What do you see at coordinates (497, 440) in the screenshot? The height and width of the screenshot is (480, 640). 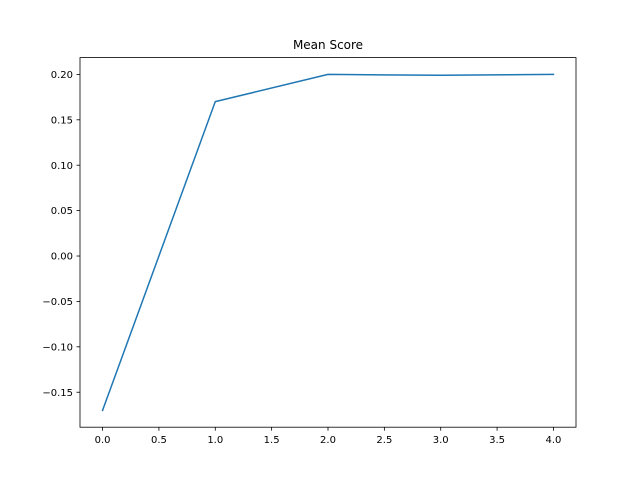 I see `x-tick-label: 3.5` at bounding box center [497, 440].